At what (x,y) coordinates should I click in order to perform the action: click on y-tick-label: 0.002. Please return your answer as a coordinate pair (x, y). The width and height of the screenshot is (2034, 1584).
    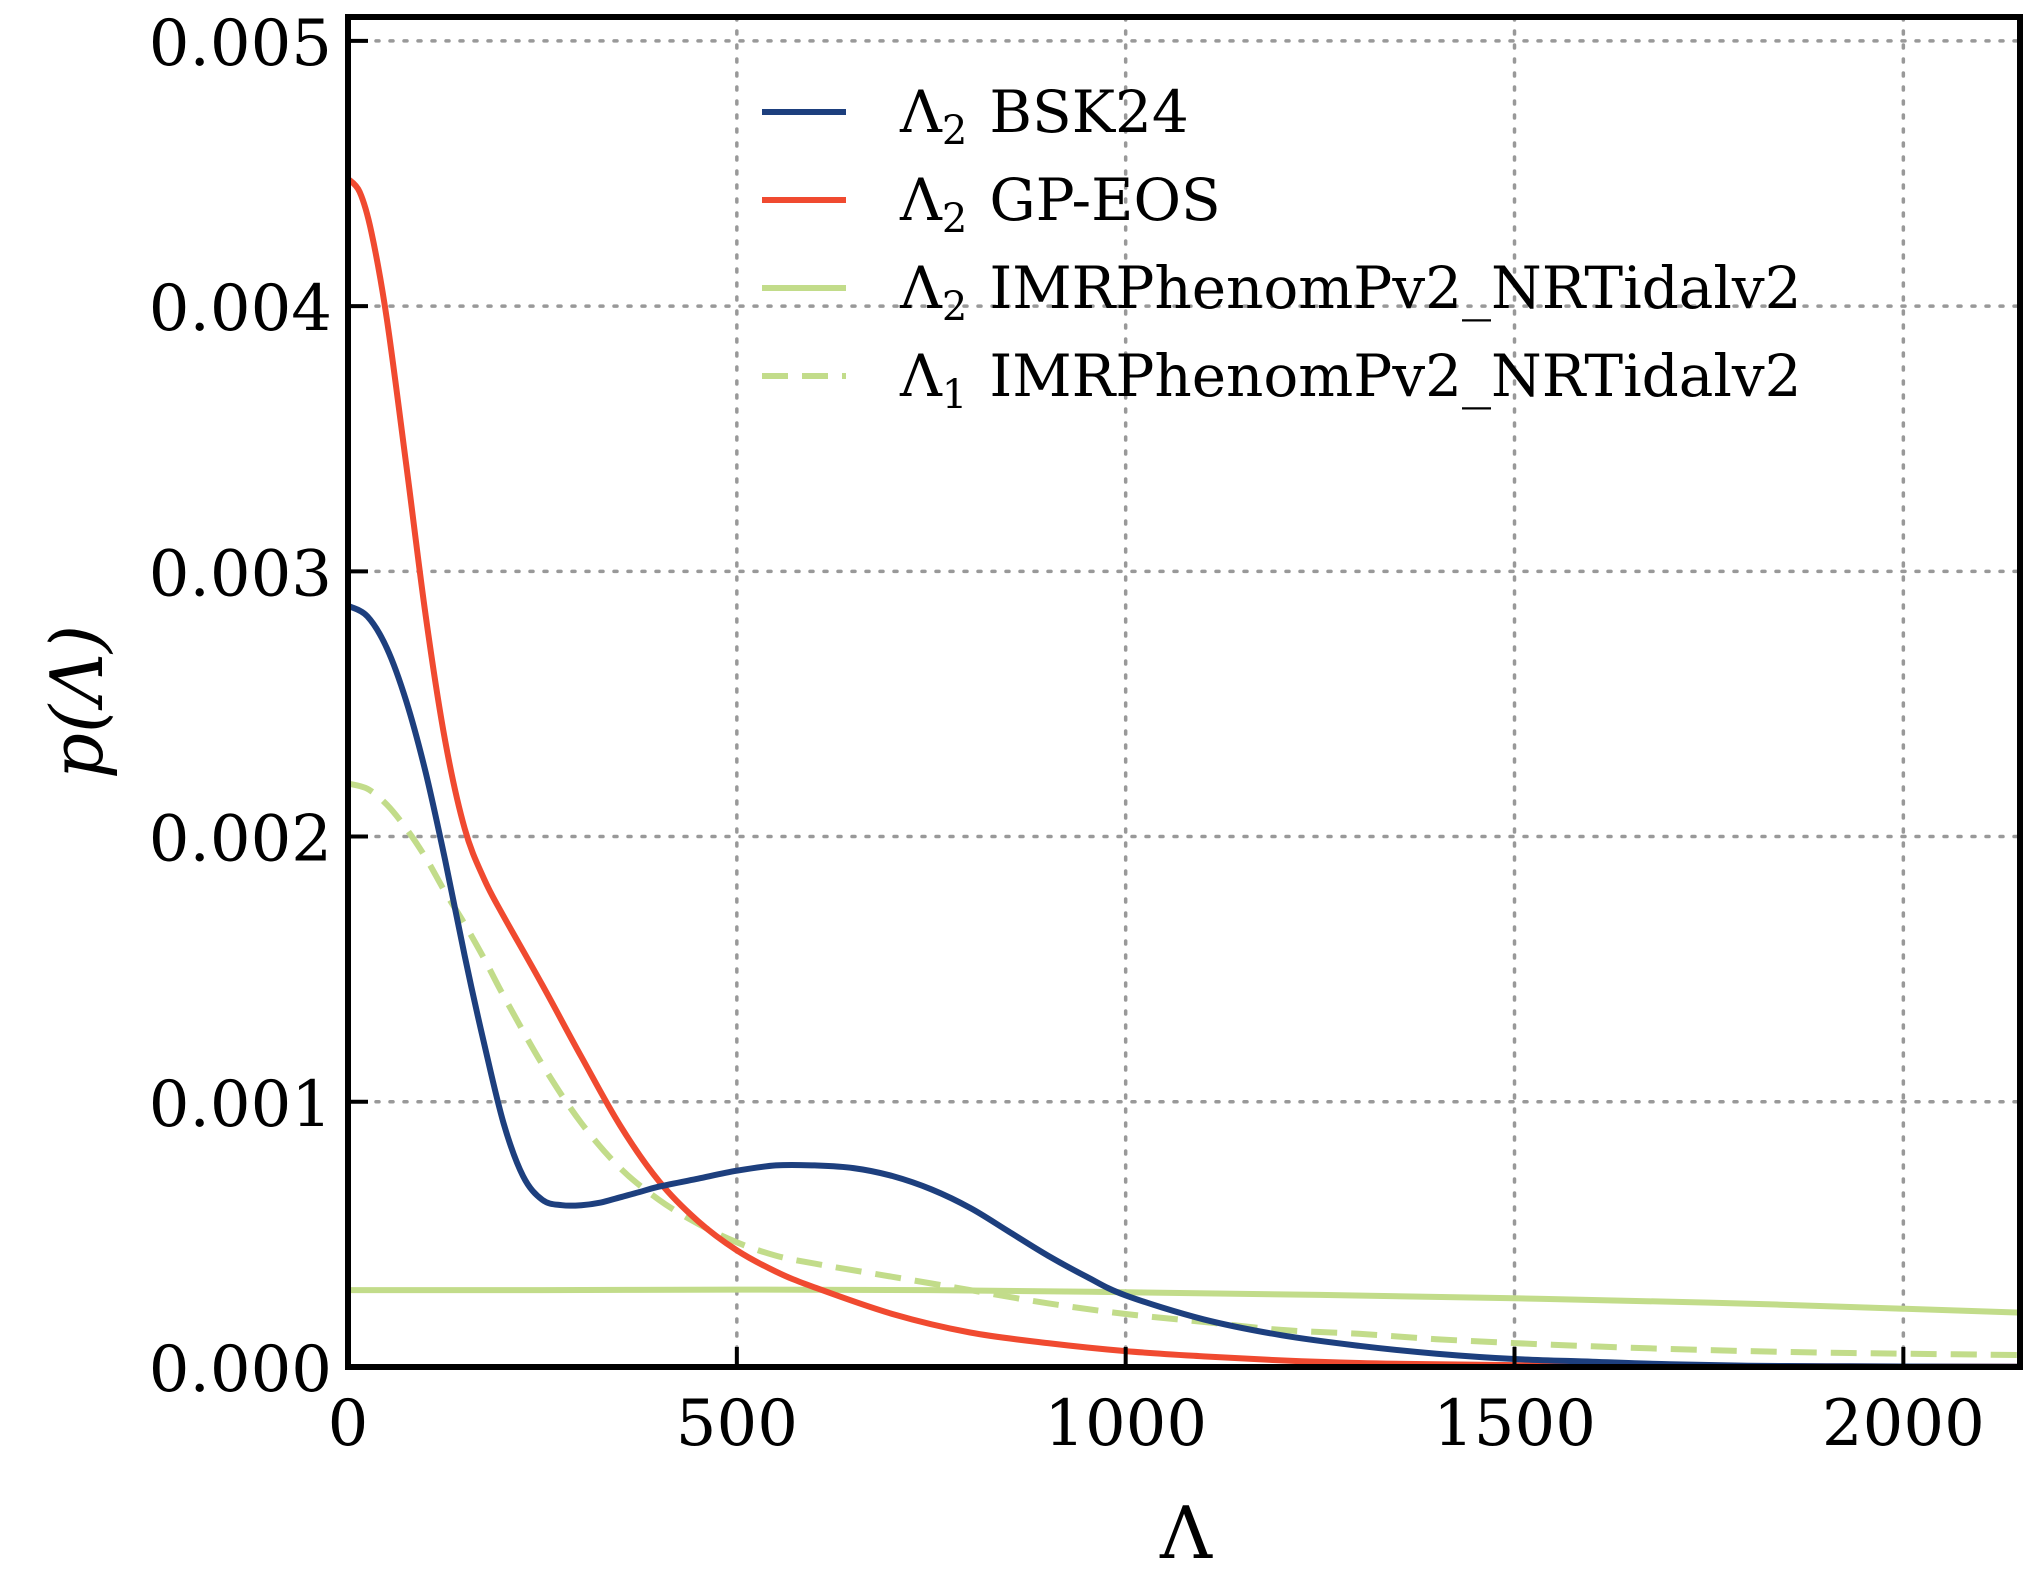
    Looking at the image, I should click on (240, 840).